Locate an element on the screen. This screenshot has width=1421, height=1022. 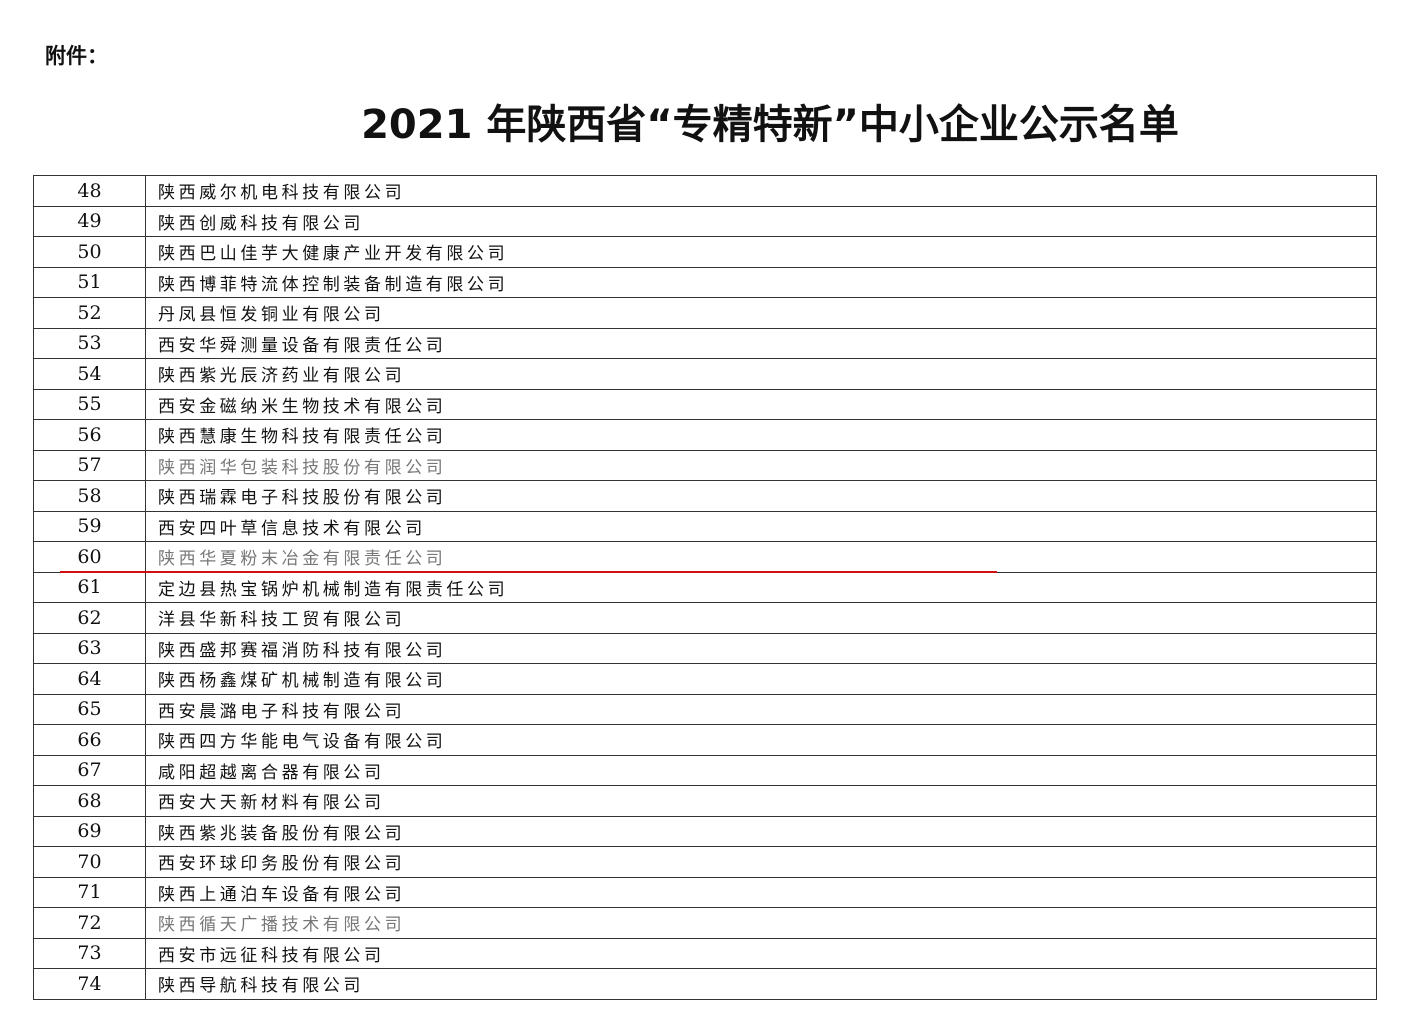
table-row: 71 陕西上通泊车设备有限公司 is located at coordinates (705, 892).